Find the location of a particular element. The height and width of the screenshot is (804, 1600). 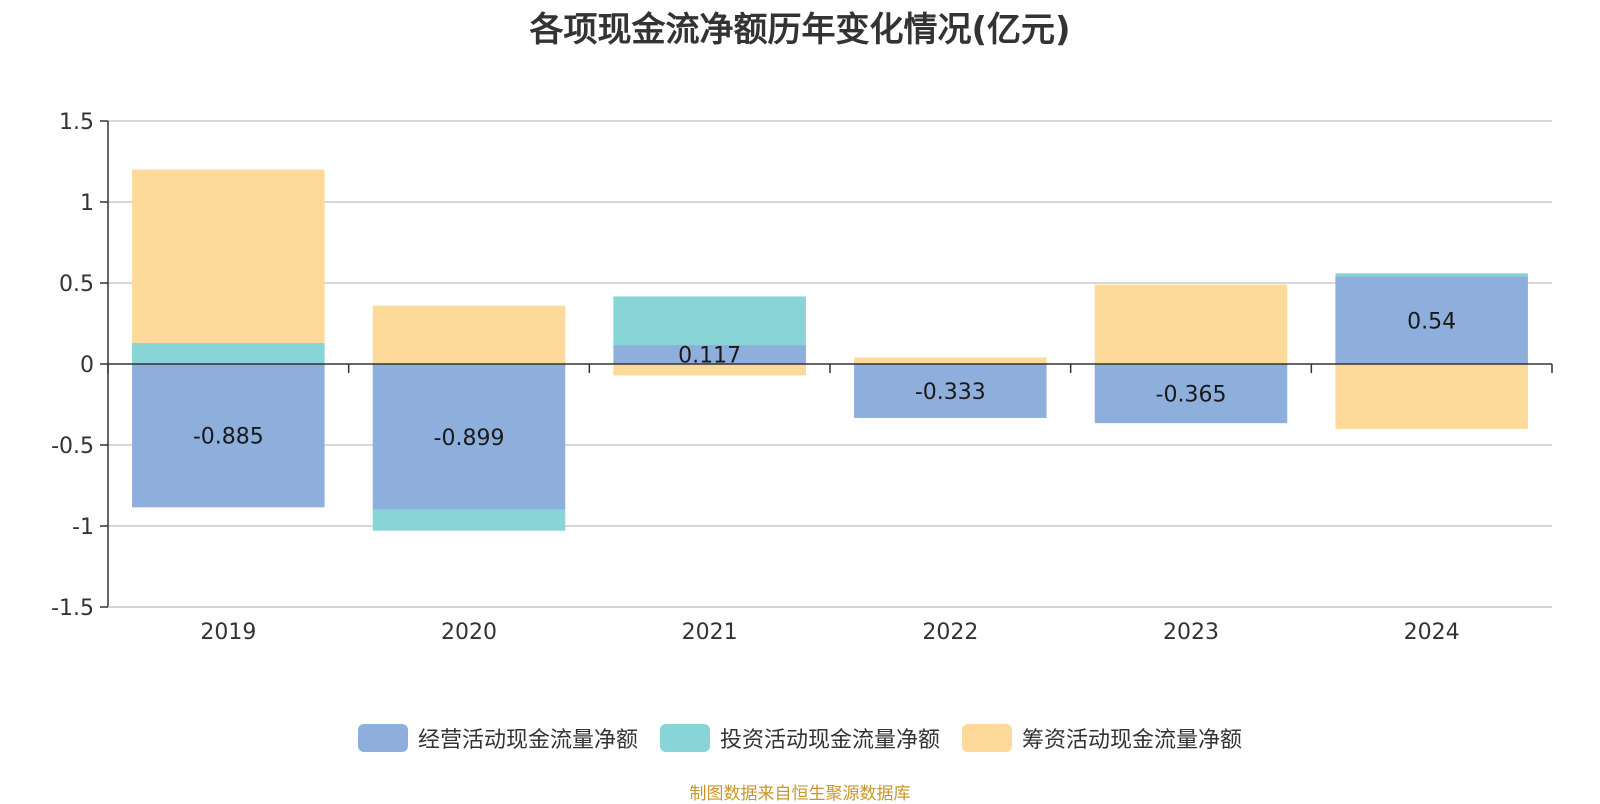

y-tick-label: -0.5 is located at coordinates (72, 446).